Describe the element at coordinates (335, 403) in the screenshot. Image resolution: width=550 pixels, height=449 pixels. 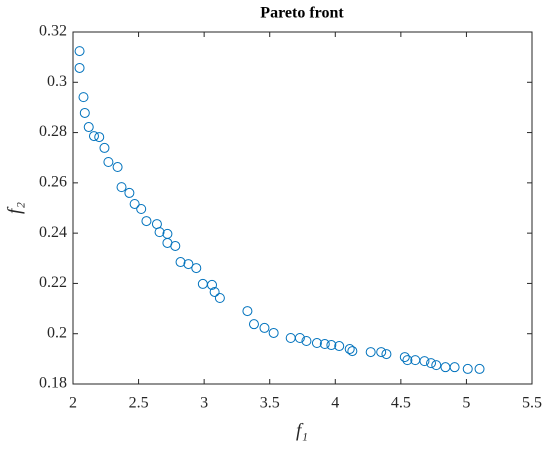
I see `x-tick-label: 4` at that location.